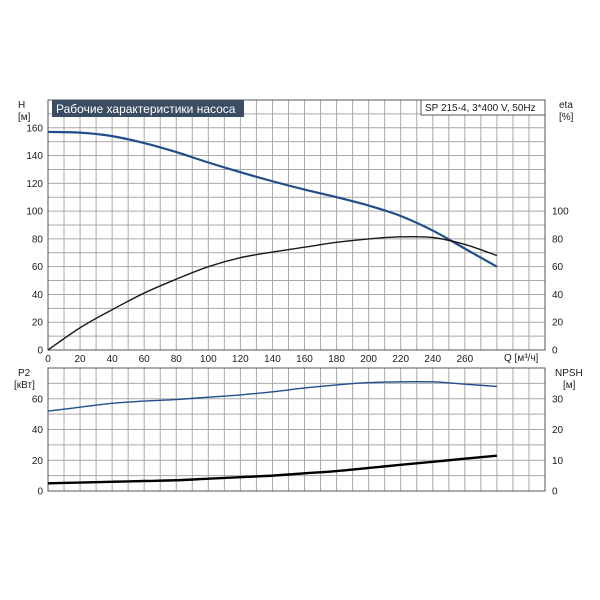 The height and width of the screenshot is (600, 600). I want to click on eta-tick-label: 80, so click(558, 239).